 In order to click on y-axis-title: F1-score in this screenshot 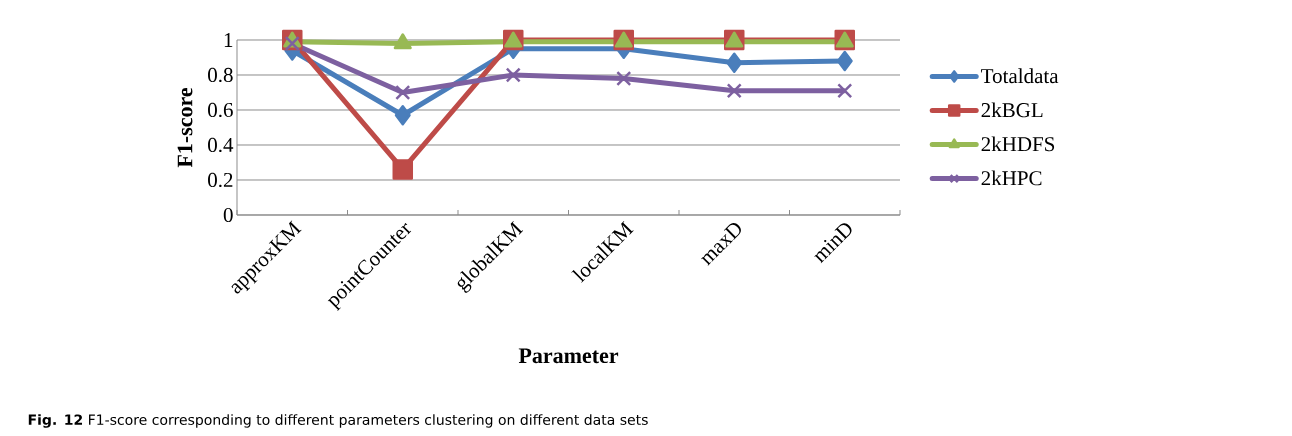, I will do `click(185, 127)`.